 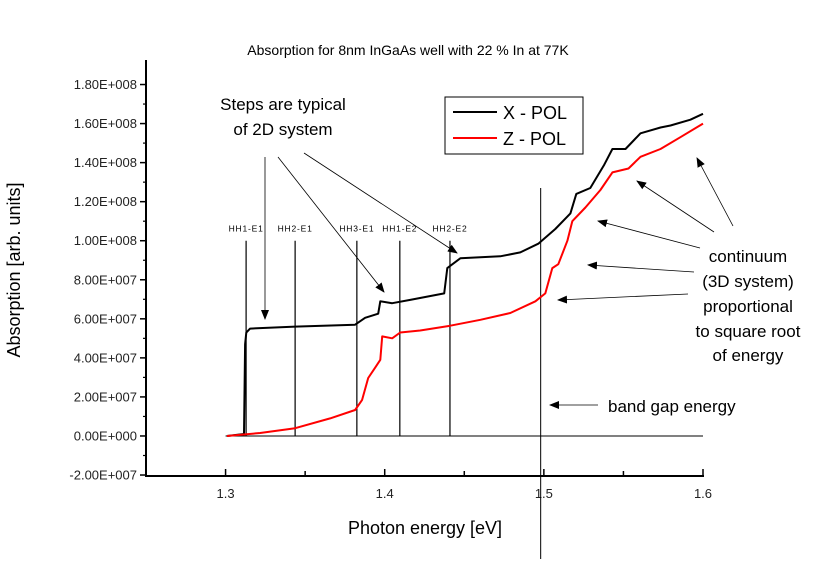 What do you see at coordinates (385, 493) in the screenshot?
I see `x-tick-label: 1.4` at bounding box center [385, 493].